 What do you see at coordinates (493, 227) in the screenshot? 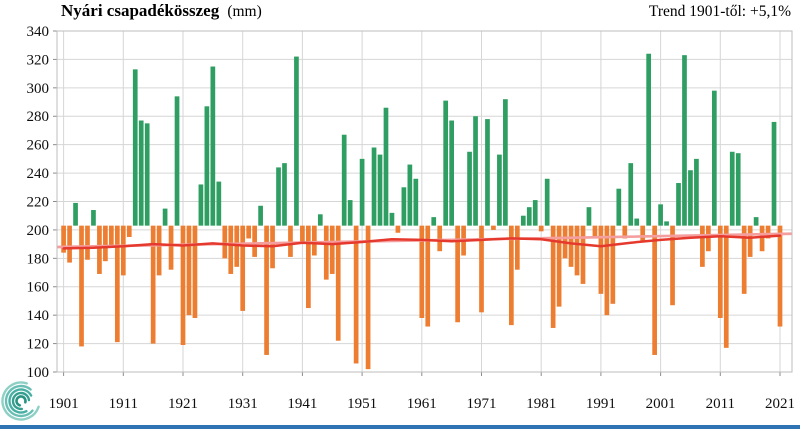
I see `bar-1973` at bounding box center [493, 227].